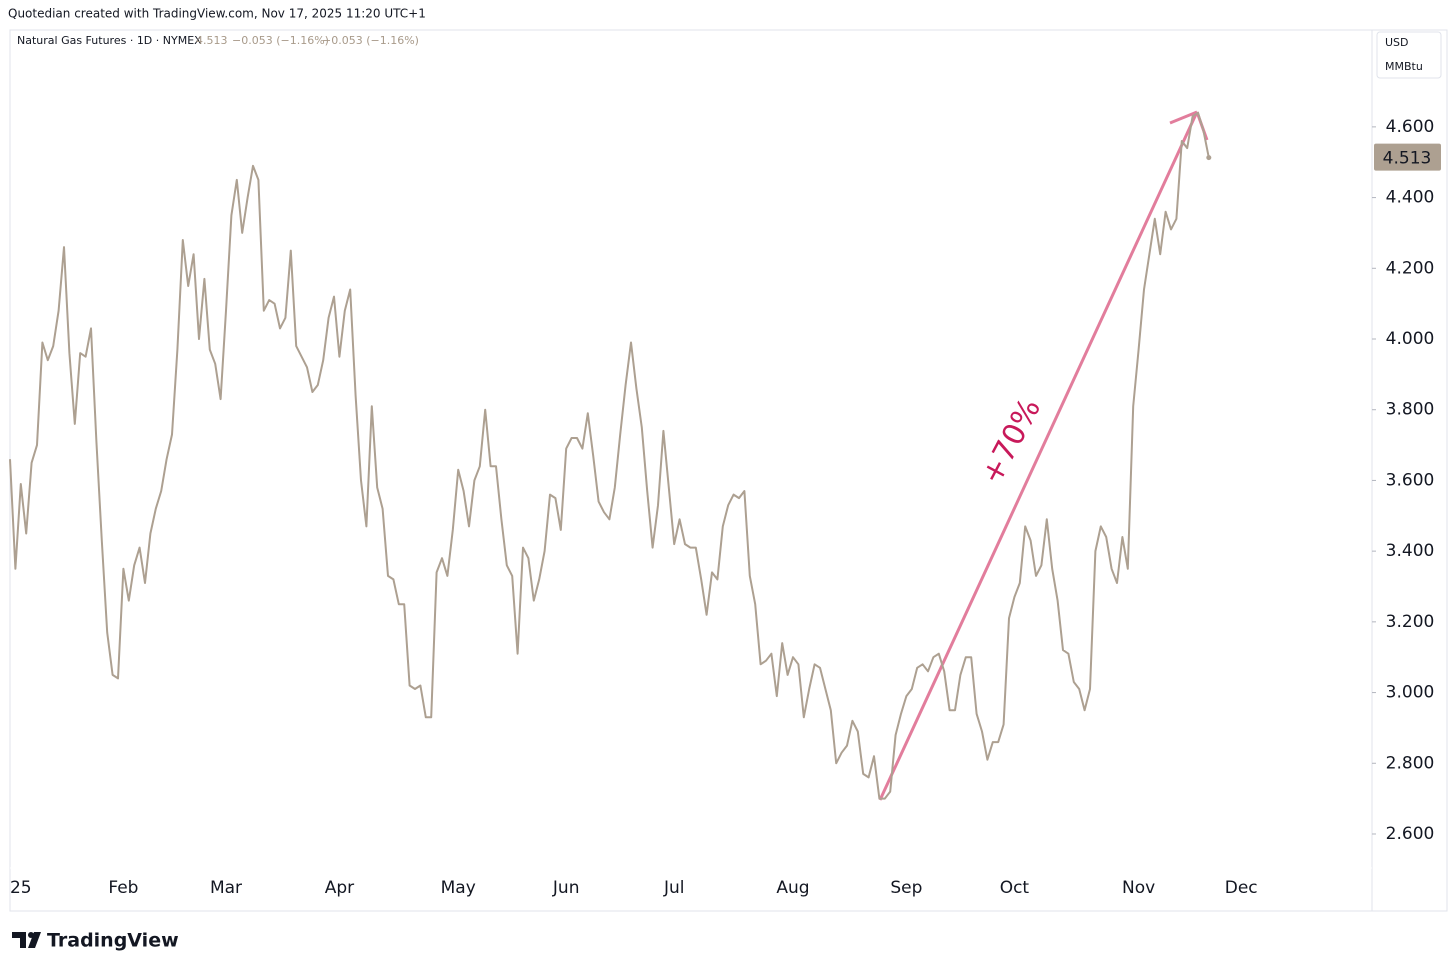  I want to click on arrow-head, so click(1183, 117).